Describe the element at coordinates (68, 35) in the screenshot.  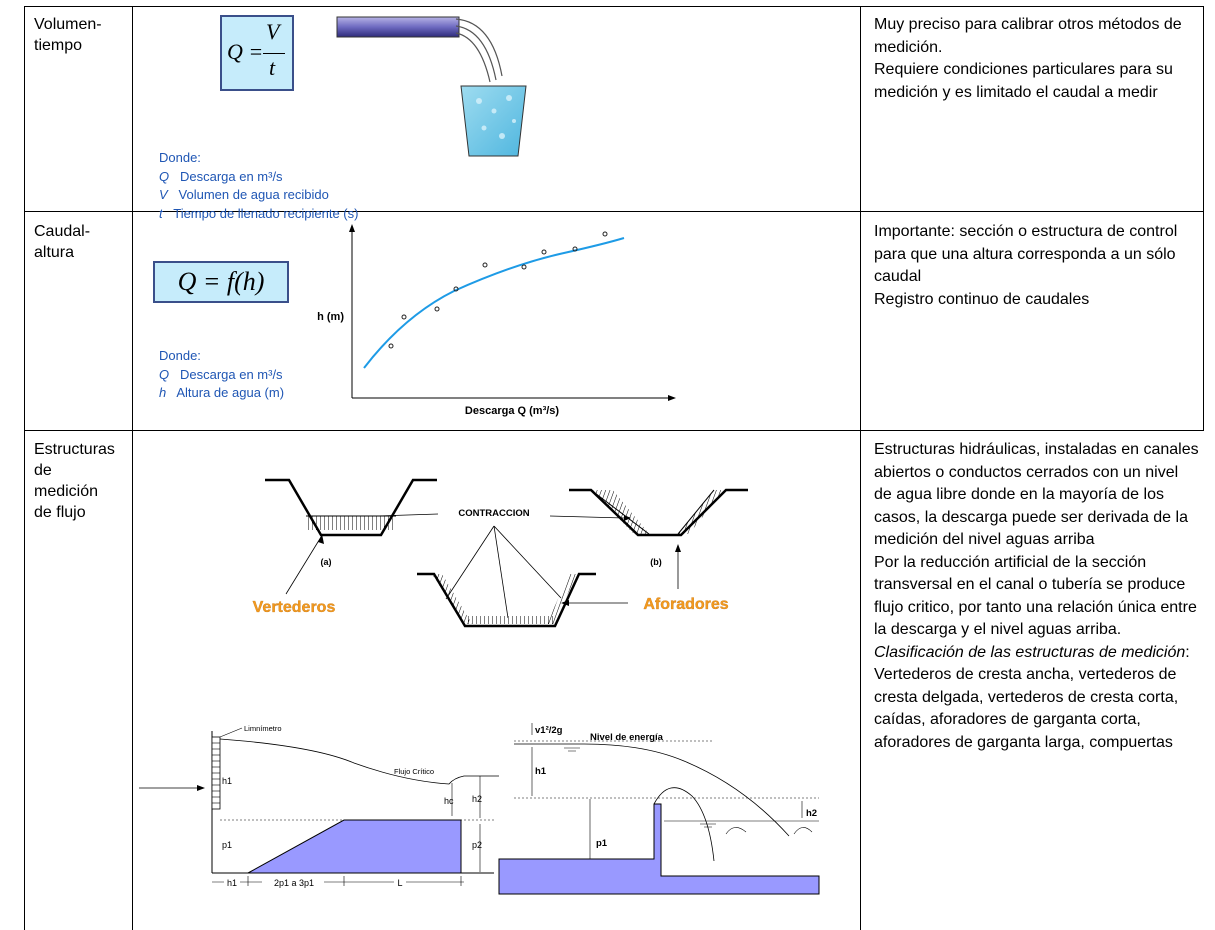
I see `method-volumen-tiempo: Volumen- tiempo` at that location.